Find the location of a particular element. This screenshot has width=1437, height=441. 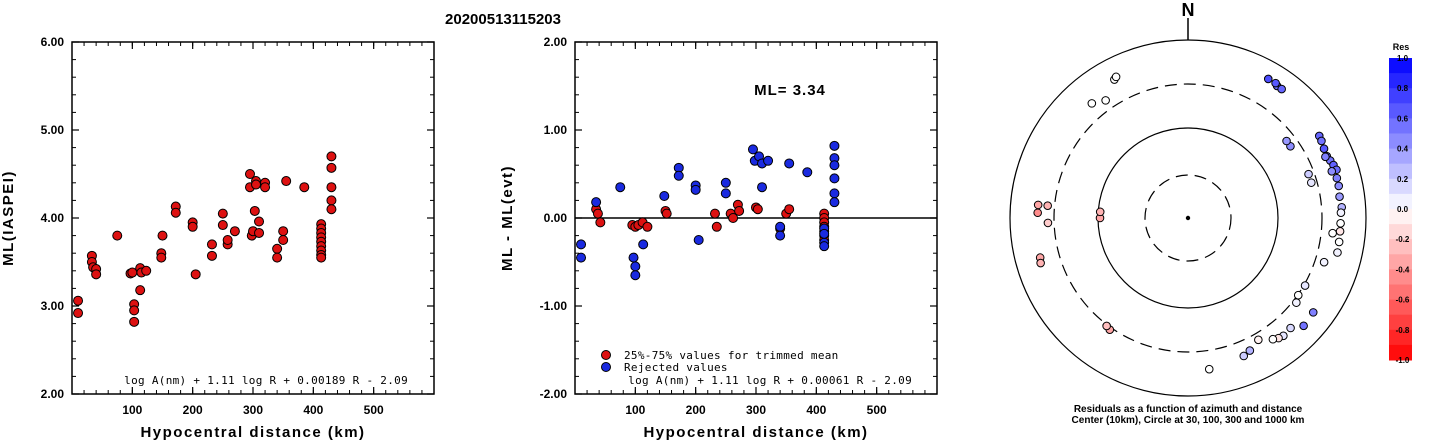

colorbar-tick-label: 0.2 is located at coordinates (1403, 179).